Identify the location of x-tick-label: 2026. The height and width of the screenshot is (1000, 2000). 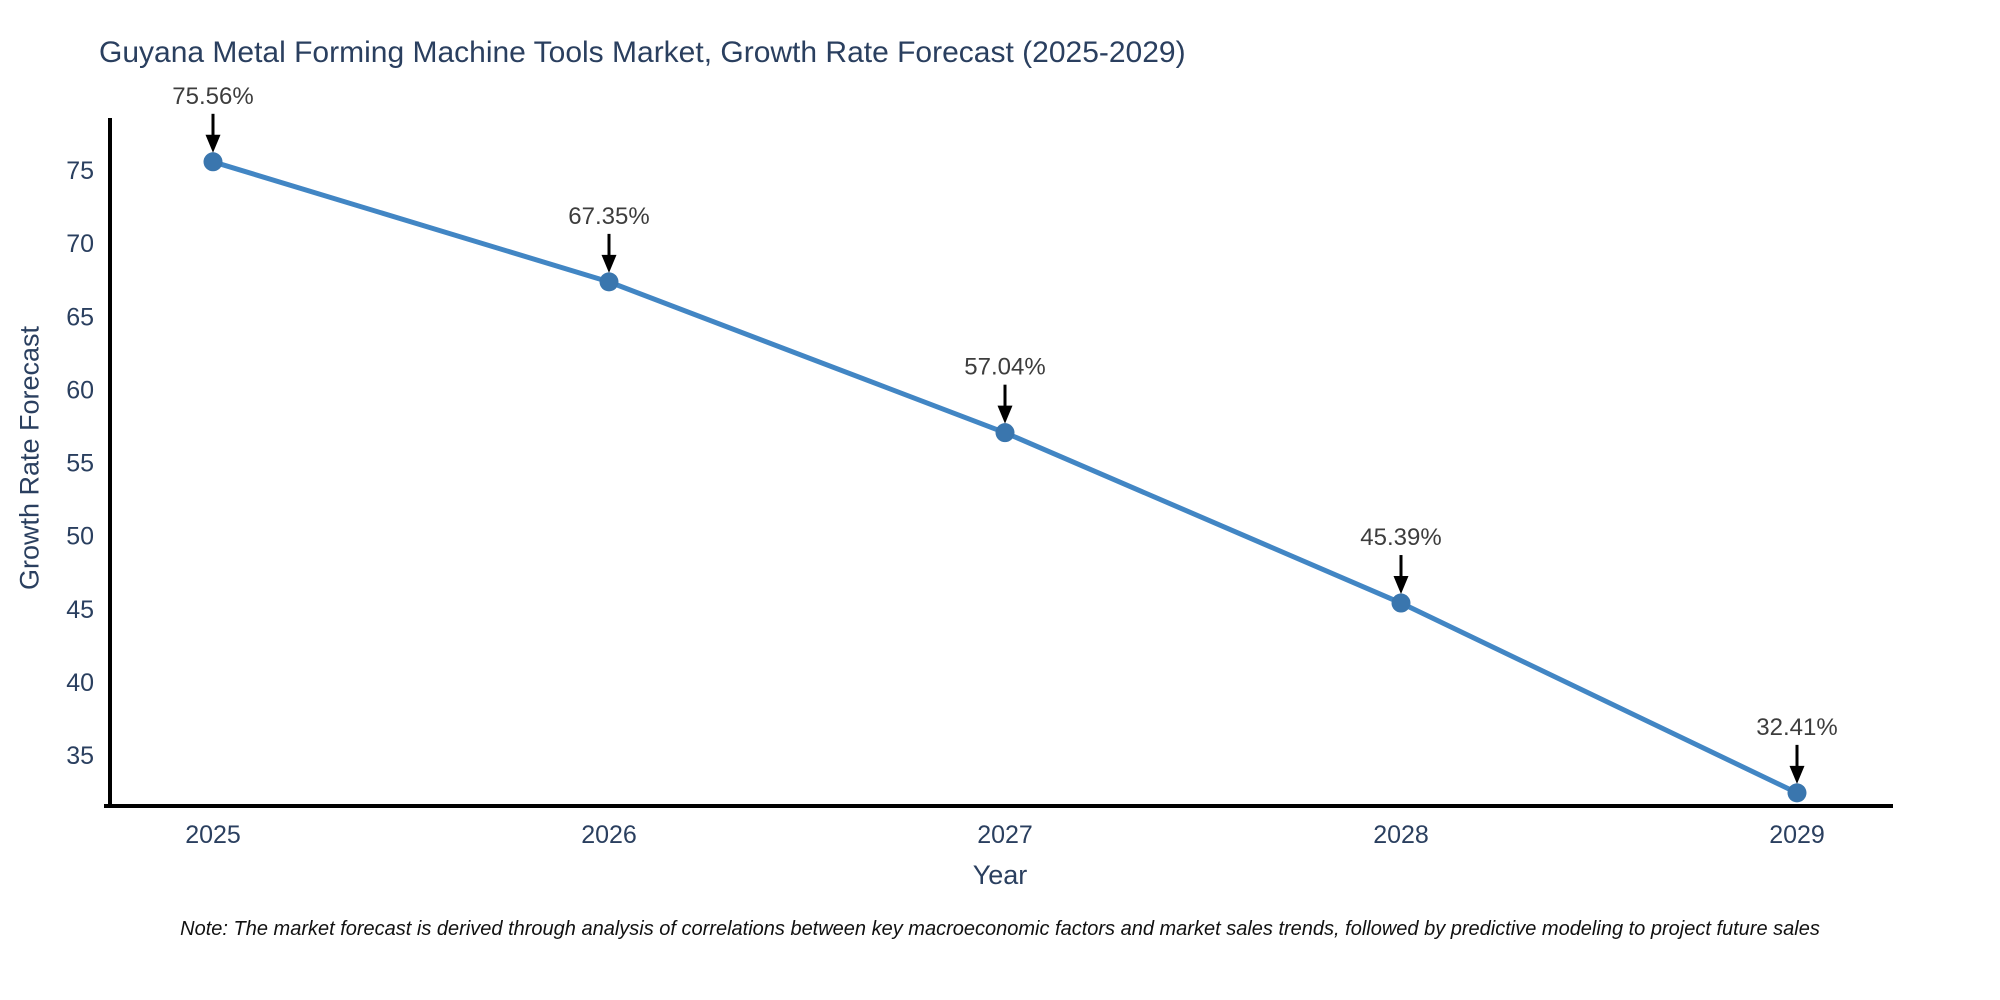
(609, 835).